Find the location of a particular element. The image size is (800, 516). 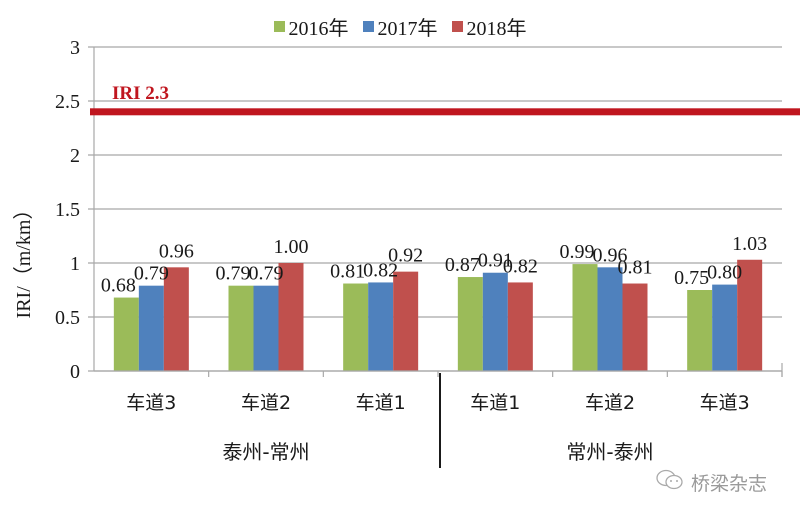

watermark: 桥梁杂志 is located at coordinates (711, 482).